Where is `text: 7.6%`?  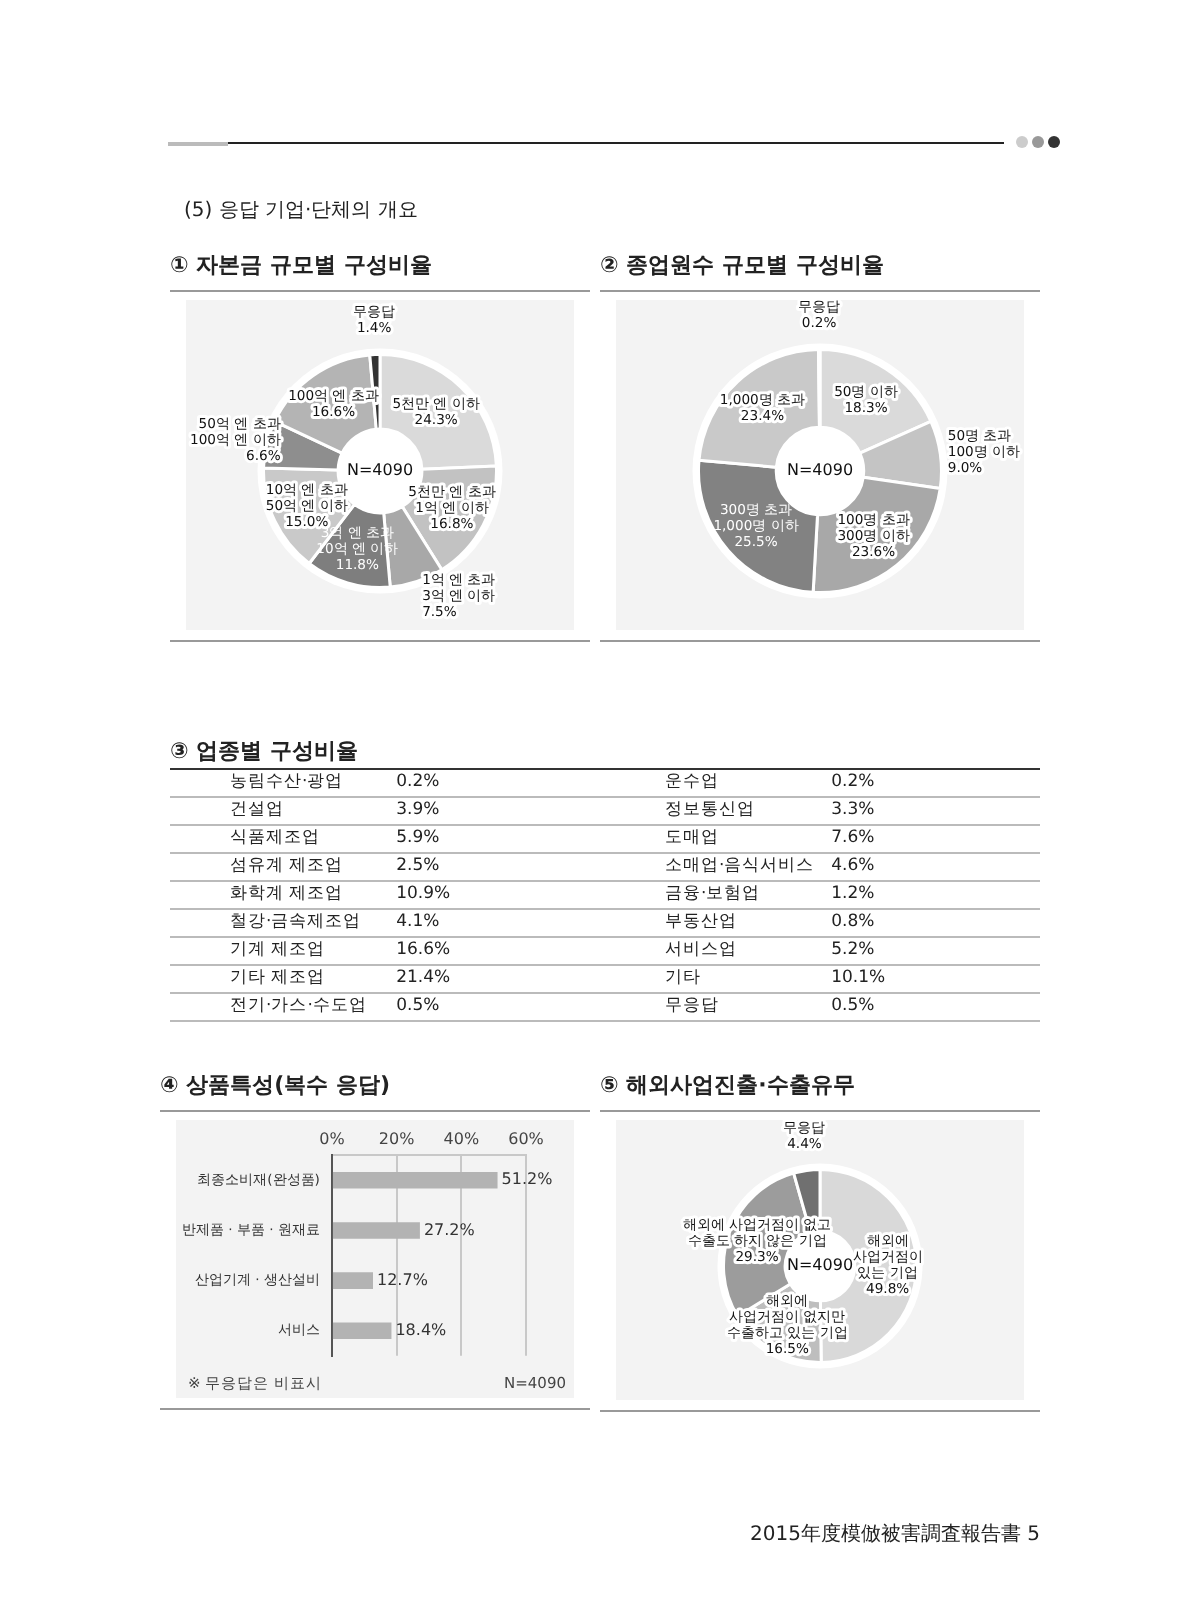 text: 7.6% is located at coordinates (935, 839).